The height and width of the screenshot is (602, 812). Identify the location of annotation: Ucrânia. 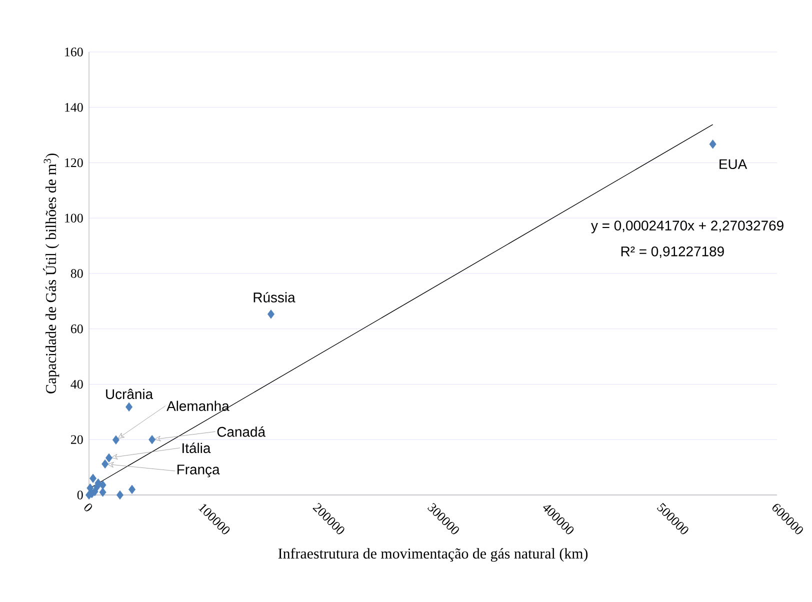
(130, 394).